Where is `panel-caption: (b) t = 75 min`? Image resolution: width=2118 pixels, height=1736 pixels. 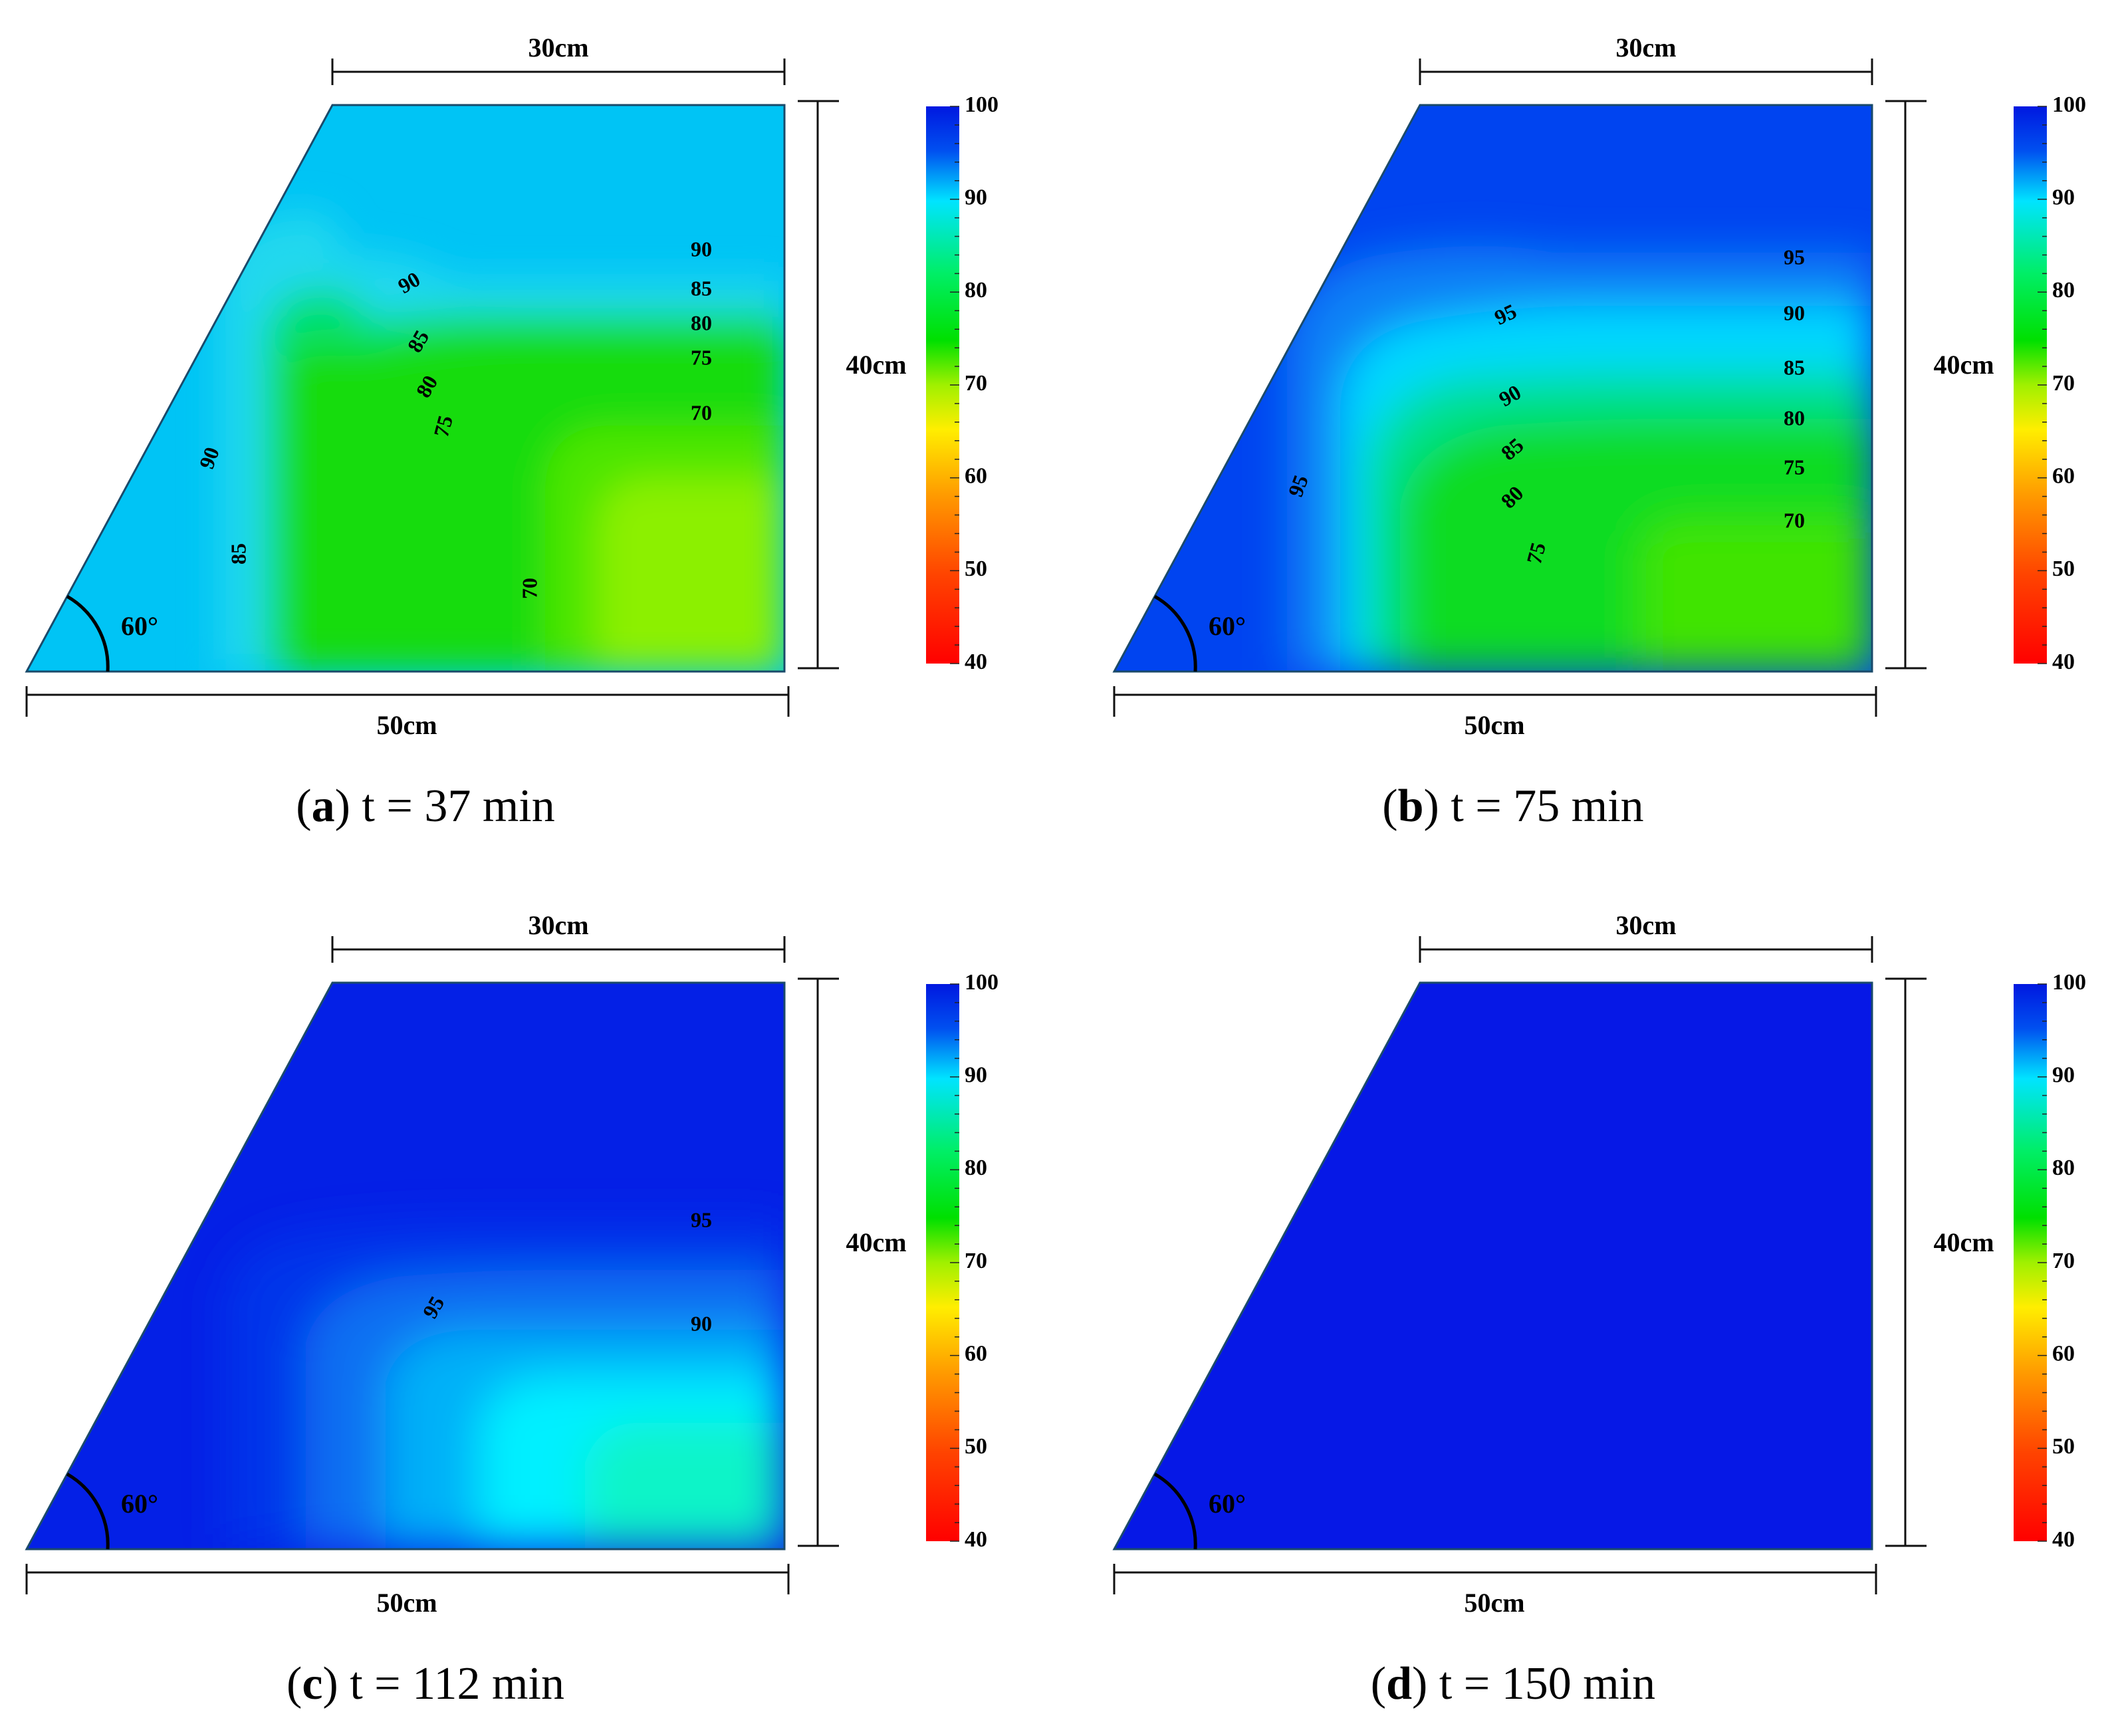 panel-caption: (b) t = 75 min is located at coordinates (1513, 807).